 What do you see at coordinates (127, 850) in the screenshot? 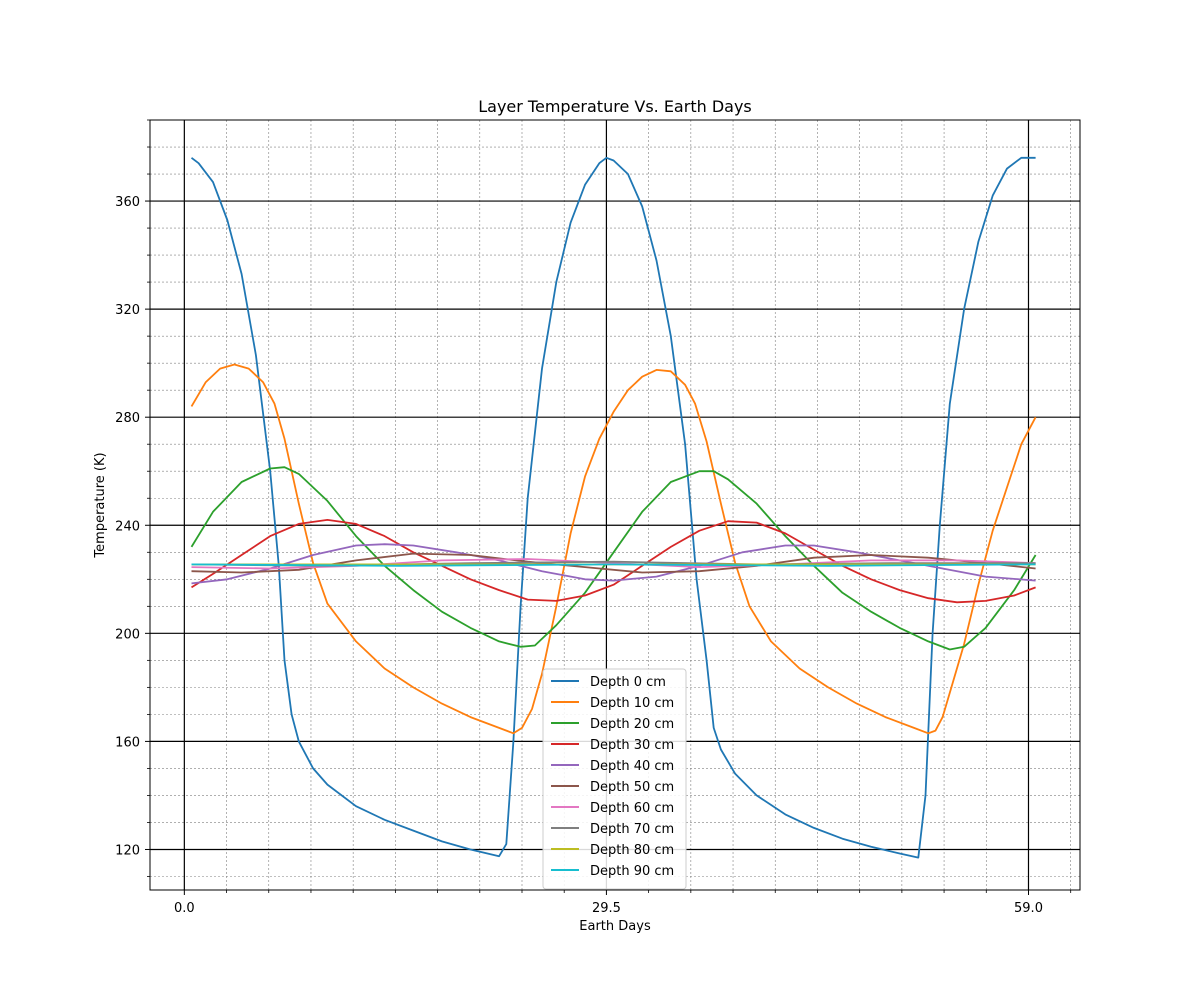
I see `y-tick-label: 120` at bounding box center [127, 850].